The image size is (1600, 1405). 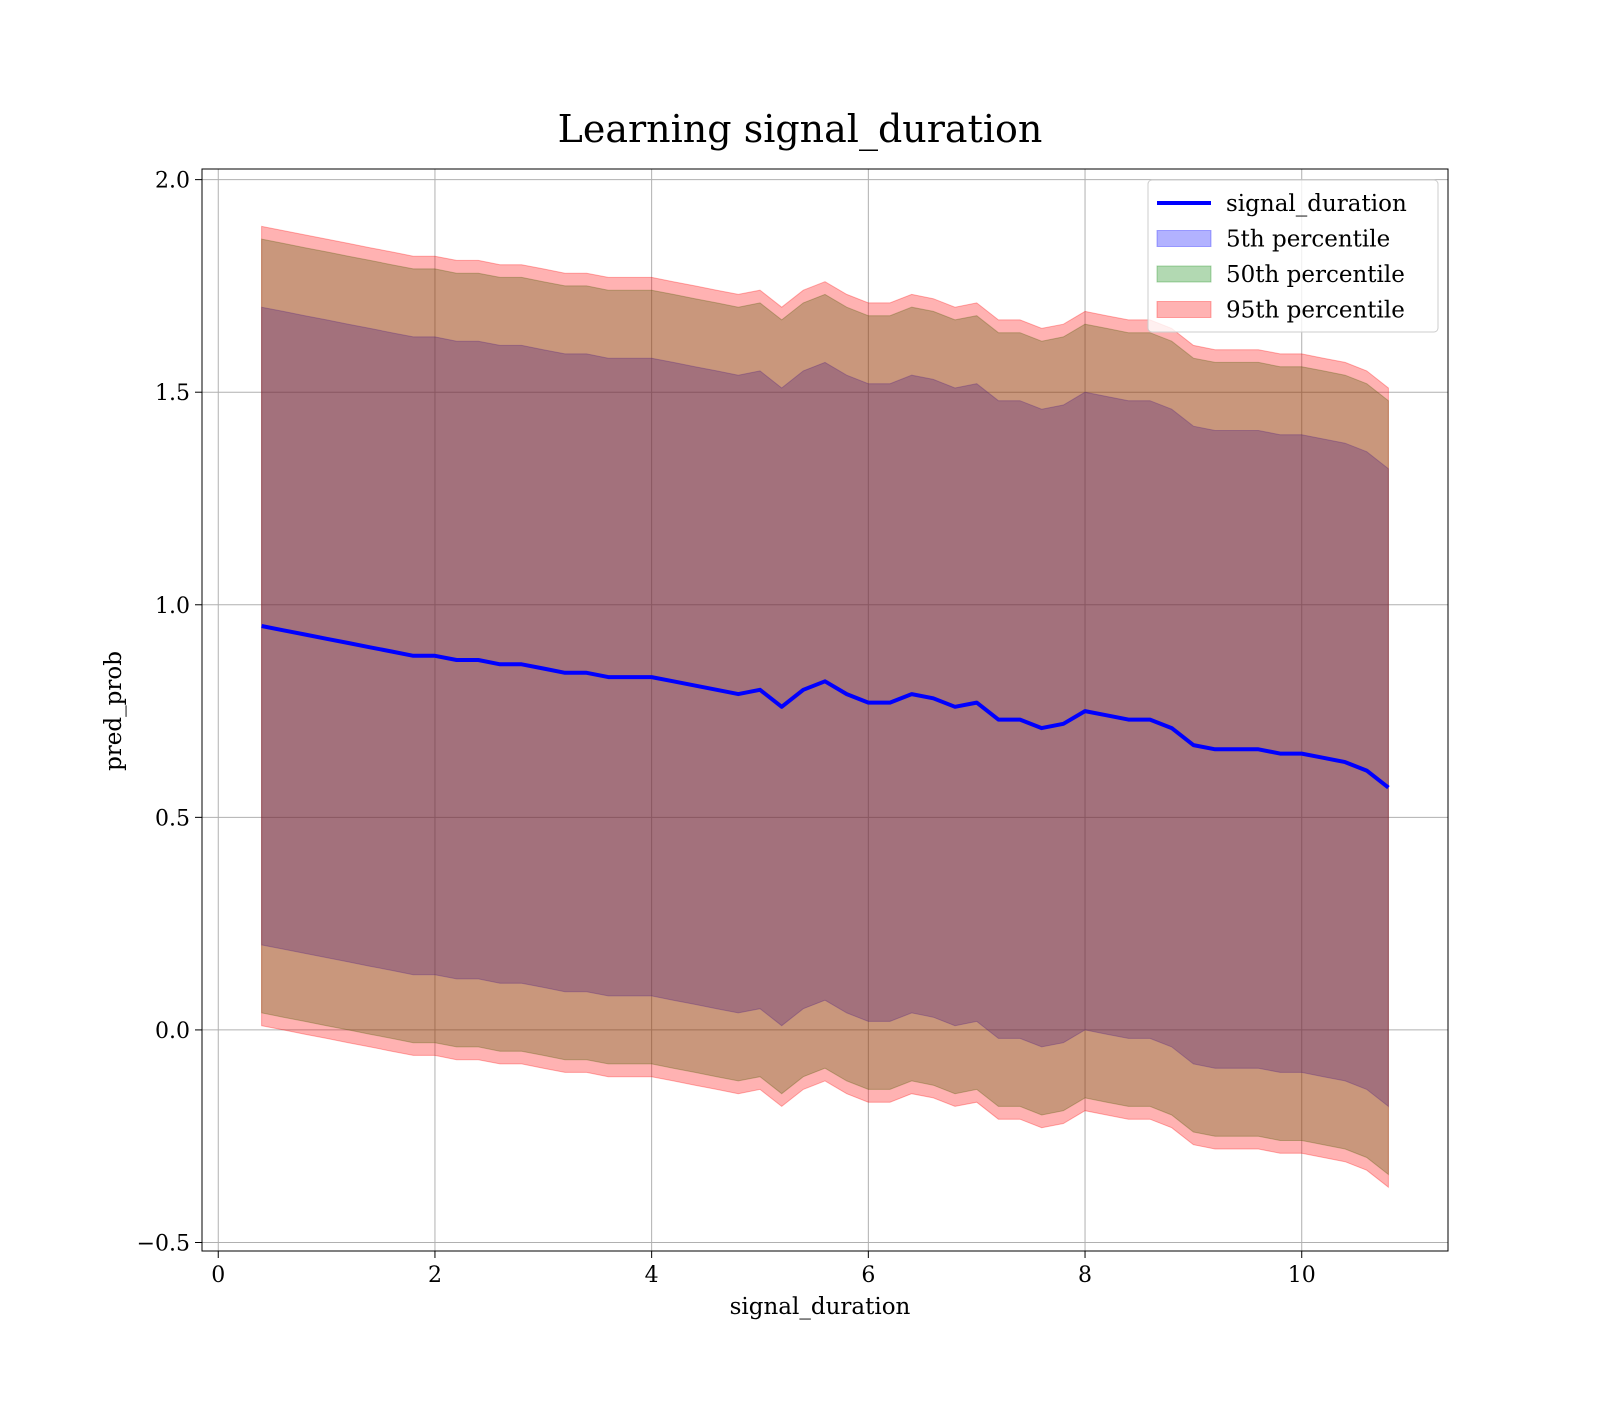 What do you see at coordinates (1308, 240) in the screenshot?
I see `legend-label-5th-percentile: 5th percentile` at bounding box center [1308, 240].